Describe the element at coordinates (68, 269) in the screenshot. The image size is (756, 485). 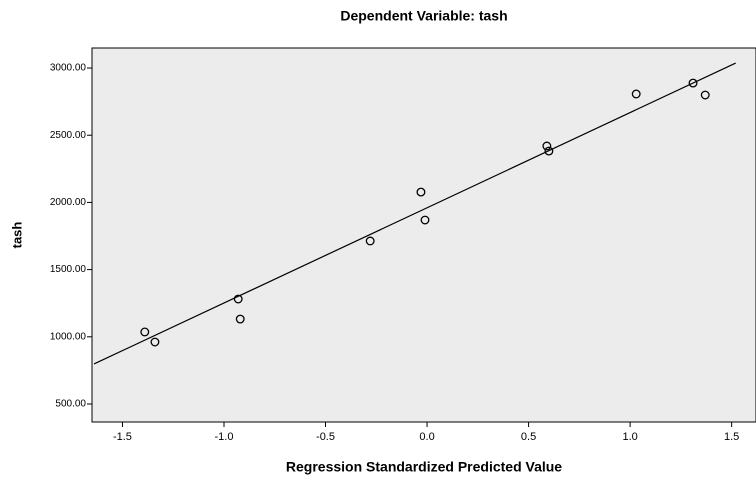
I see `y-tick-label: 1500.00` at that location.